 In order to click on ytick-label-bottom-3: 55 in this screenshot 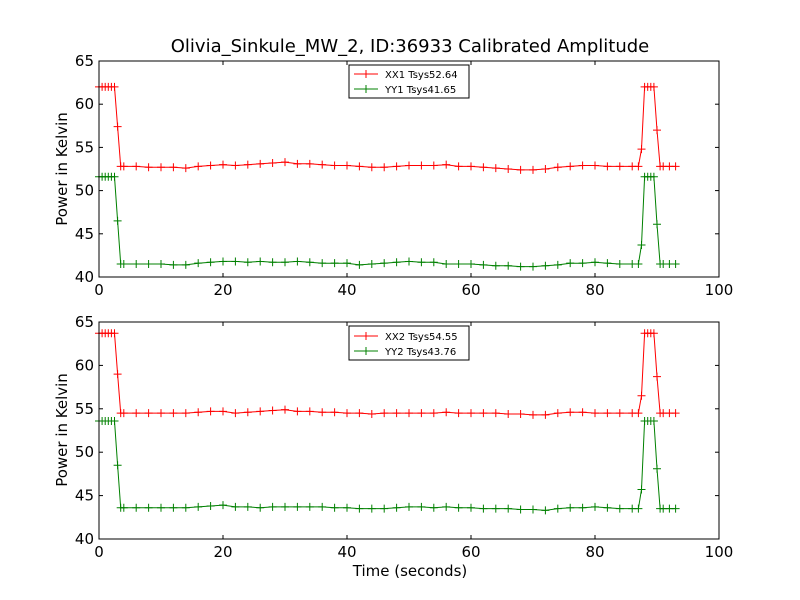, I will do `click(84, 409)`.